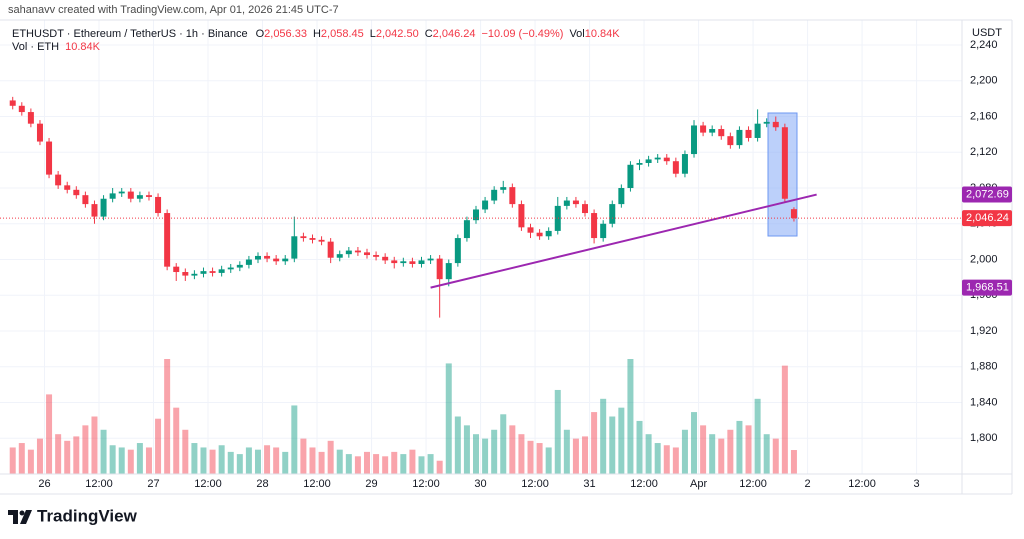 This screenshot has width=1024, height=539. Describe the element at coordinates (987, 218) in the screenshot. I see `last-price-label: 2,046.24` at that location.